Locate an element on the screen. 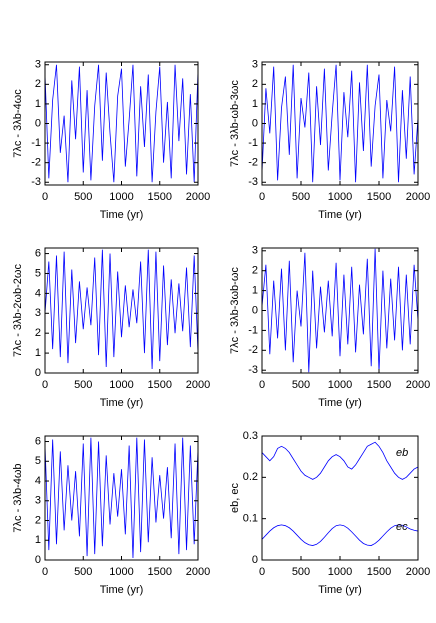 The image size is (436, 623). y-tick-label: 0.3 is located at coordinates (250, 436).